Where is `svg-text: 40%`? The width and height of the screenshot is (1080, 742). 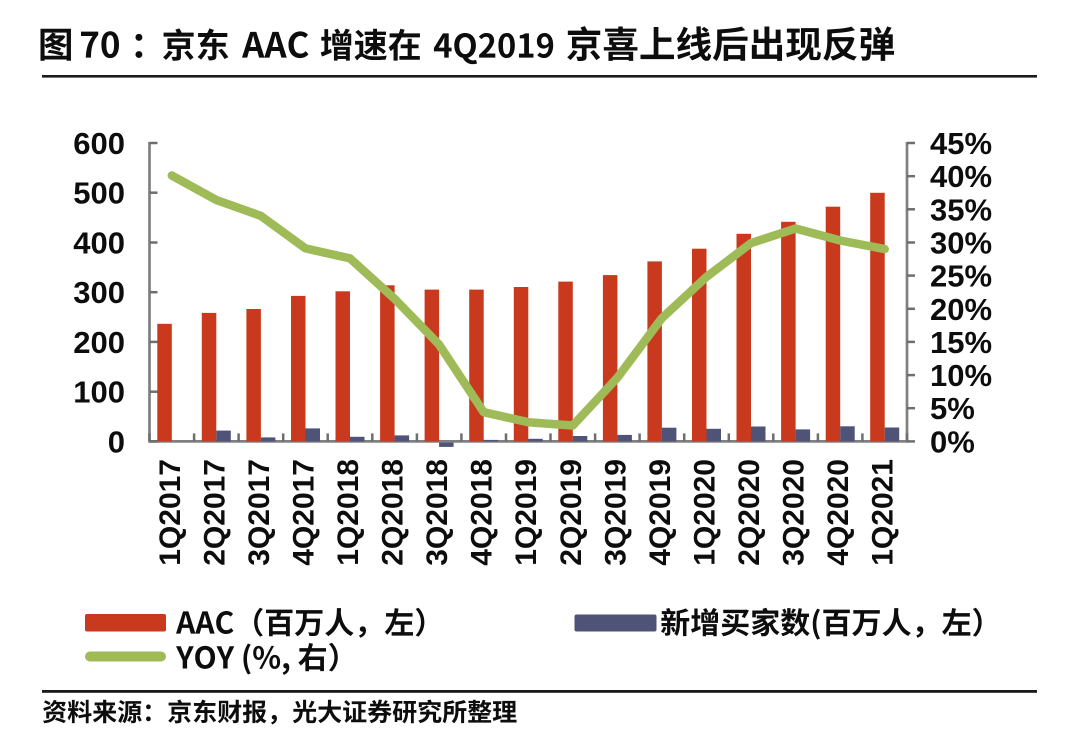
svg-text: 40% is located at coordinates (961, 176).